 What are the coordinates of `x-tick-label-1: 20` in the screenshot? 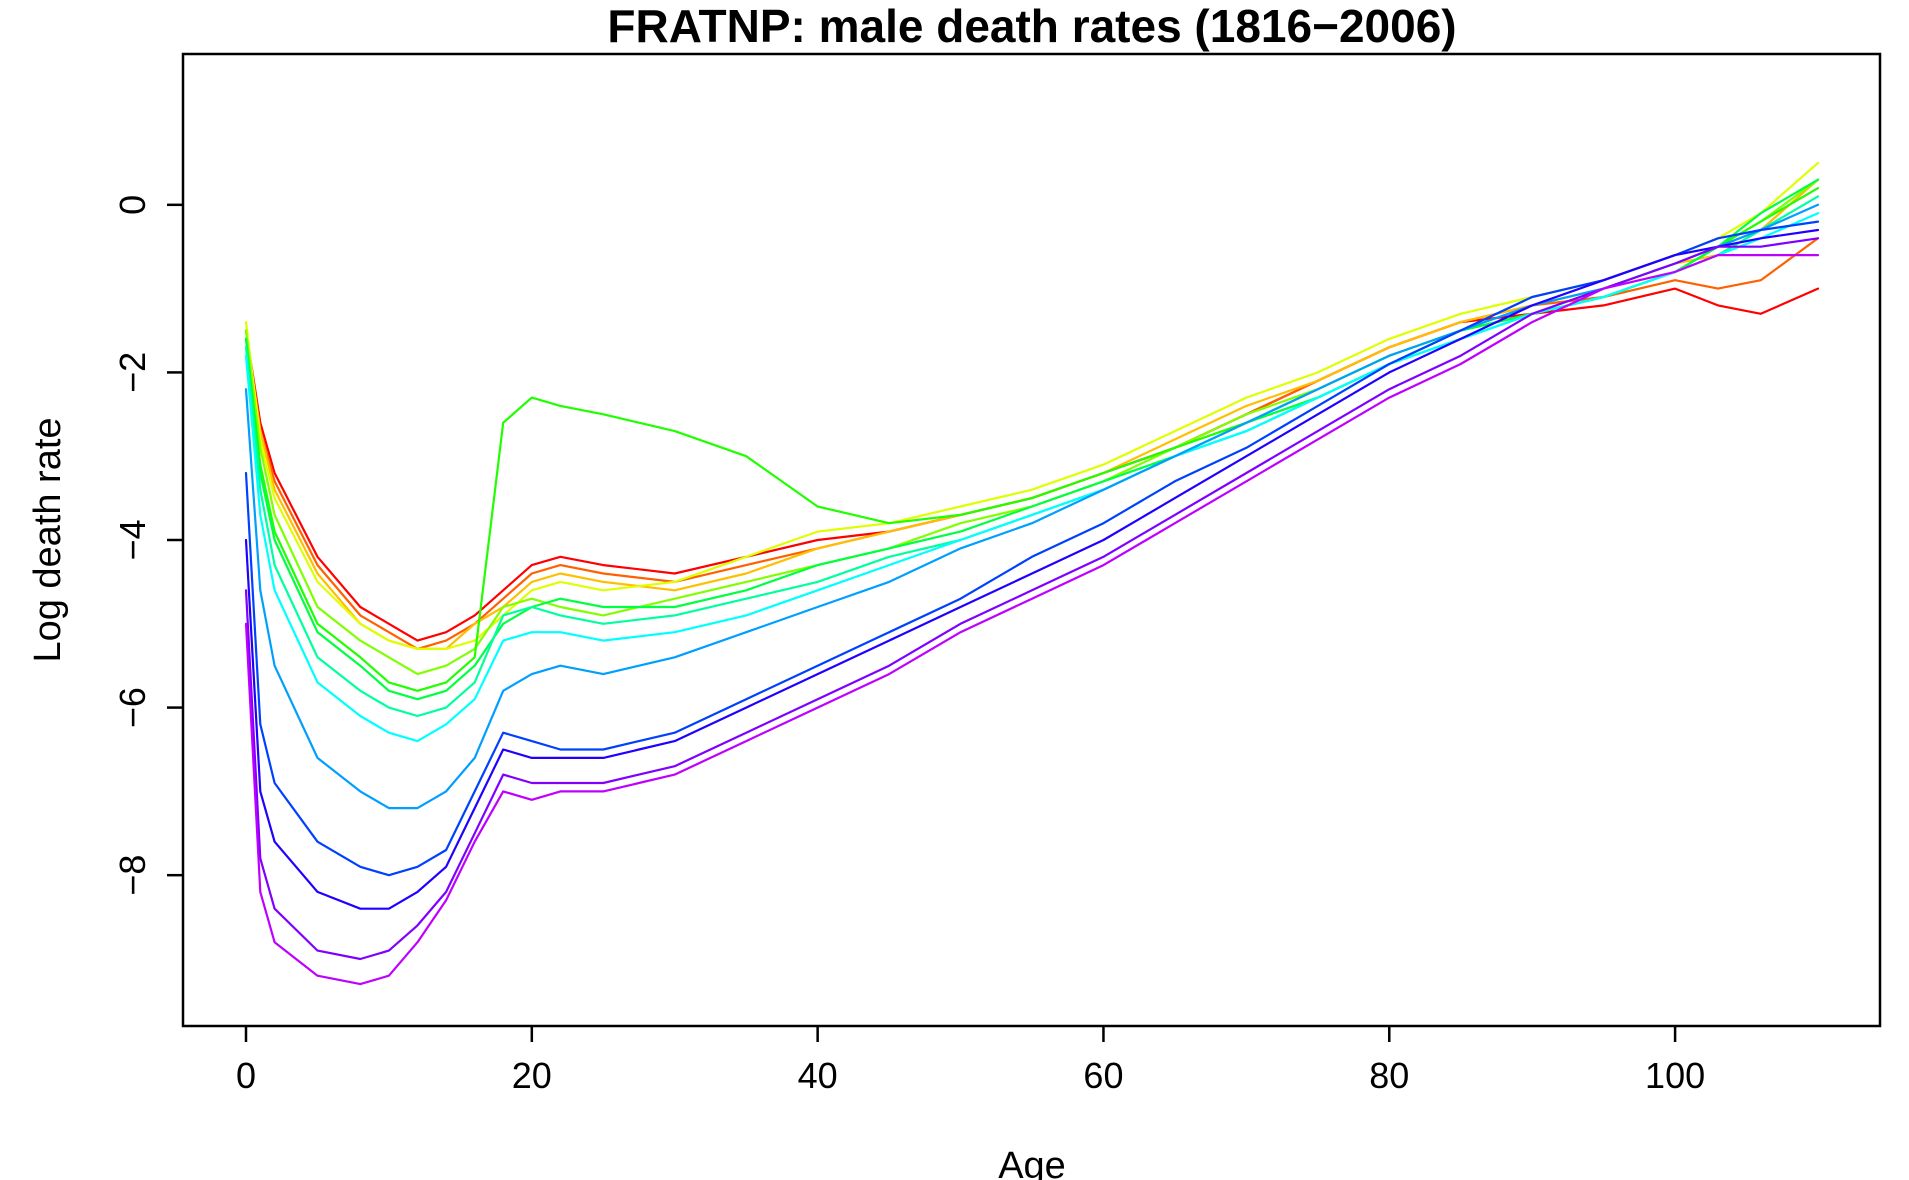 It's located at (532, 1075).